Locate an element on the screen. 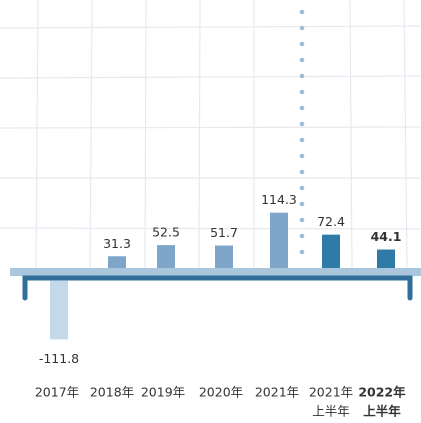  axis-band is located at coordinates (215, 272).